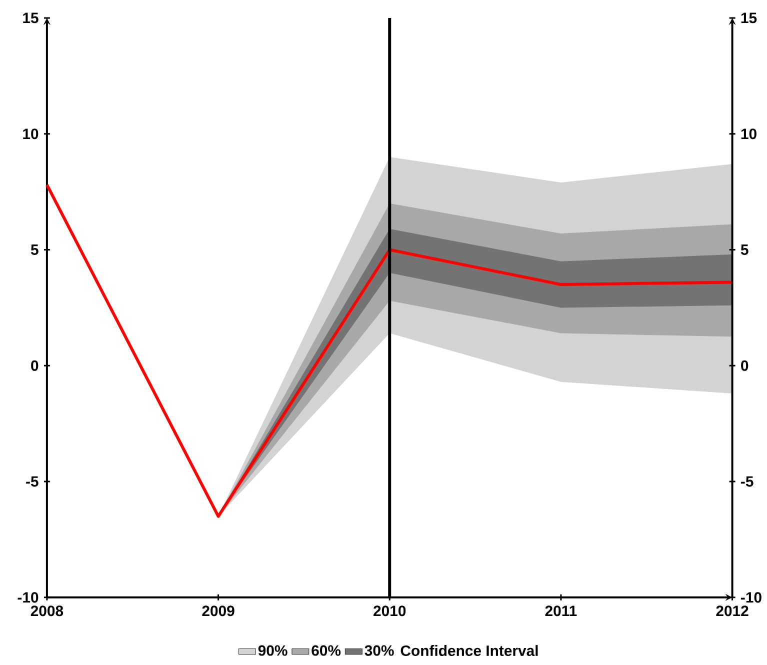  Describe the element at coordinates (34, 365) in the screenshot. I see `y-tick-label: 0` at that location.